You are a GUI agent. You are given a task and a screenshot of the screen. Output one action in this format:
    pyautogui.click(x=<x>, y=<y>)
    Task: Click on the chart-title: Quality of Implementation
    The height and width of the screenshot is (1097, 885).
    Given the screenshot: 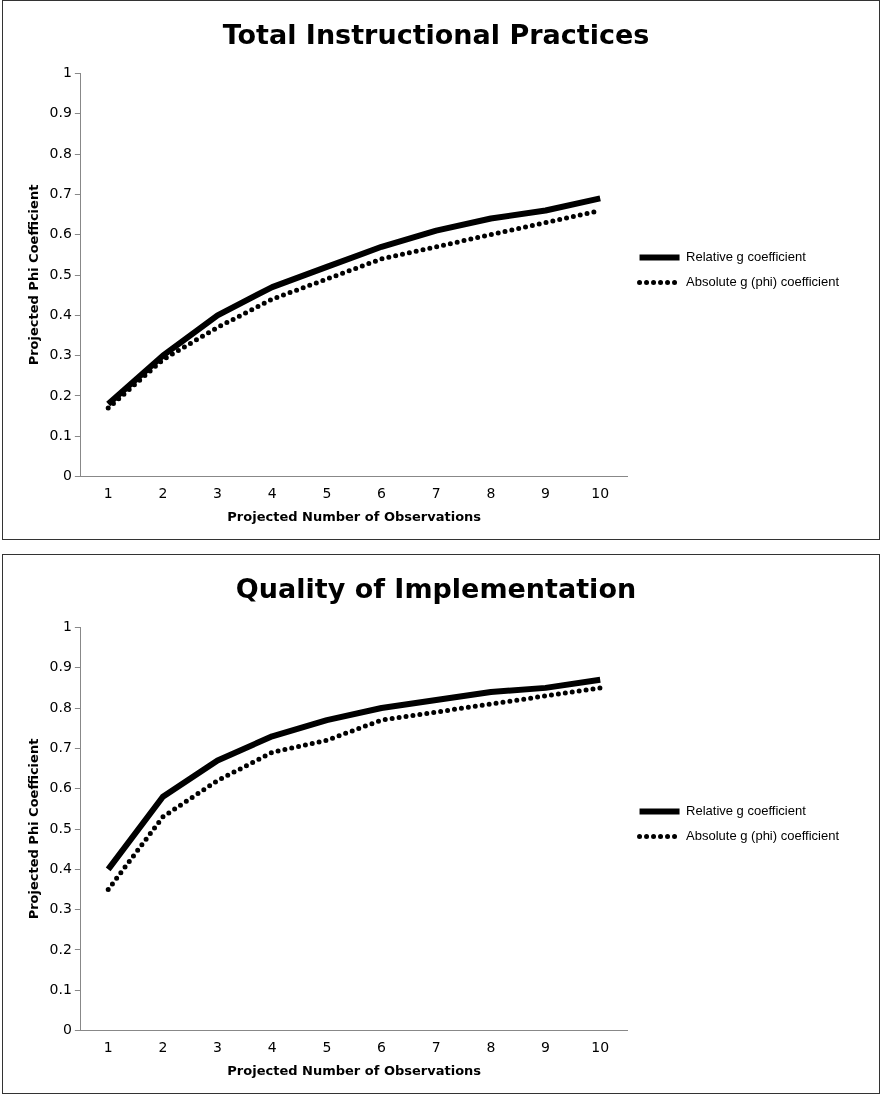 What is the action you would take?
    pyautogui.click(x=436, y=589)
    